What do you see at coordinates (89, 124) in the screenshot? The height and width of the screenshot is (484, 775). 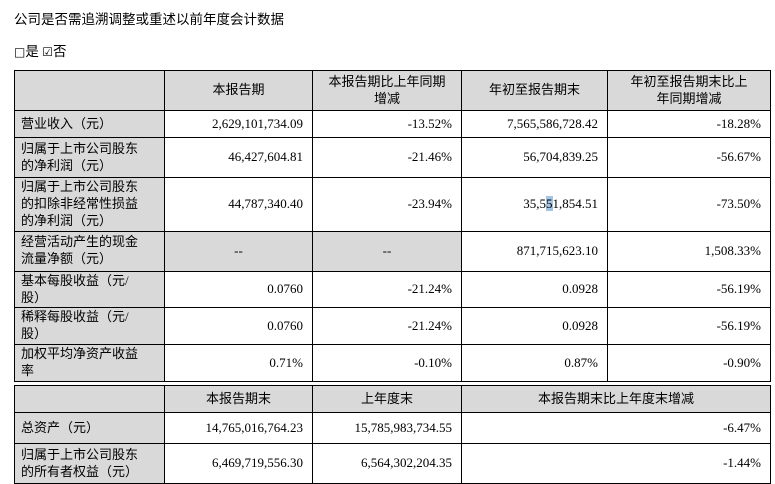 I see `row-label-revenue: 营业收入（元）` at bounding box center [89, 124].